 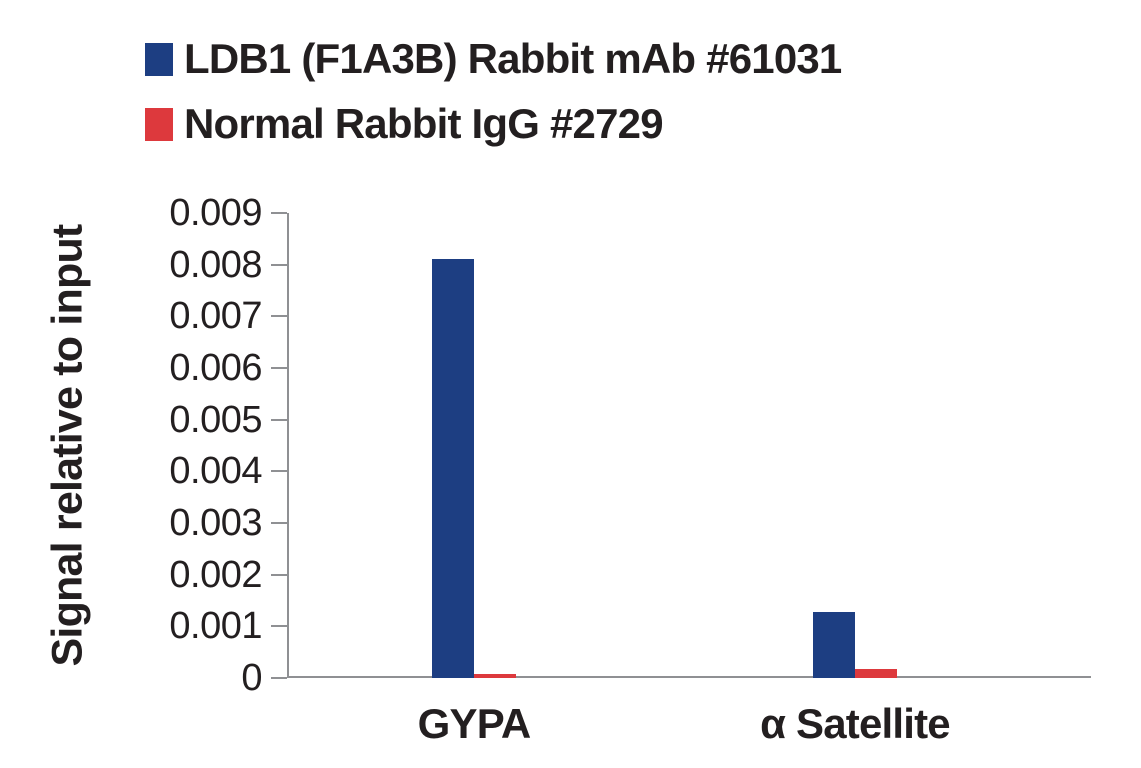 I want to click on bar-ldb1-α-satellite, so click(x=834, y=645).